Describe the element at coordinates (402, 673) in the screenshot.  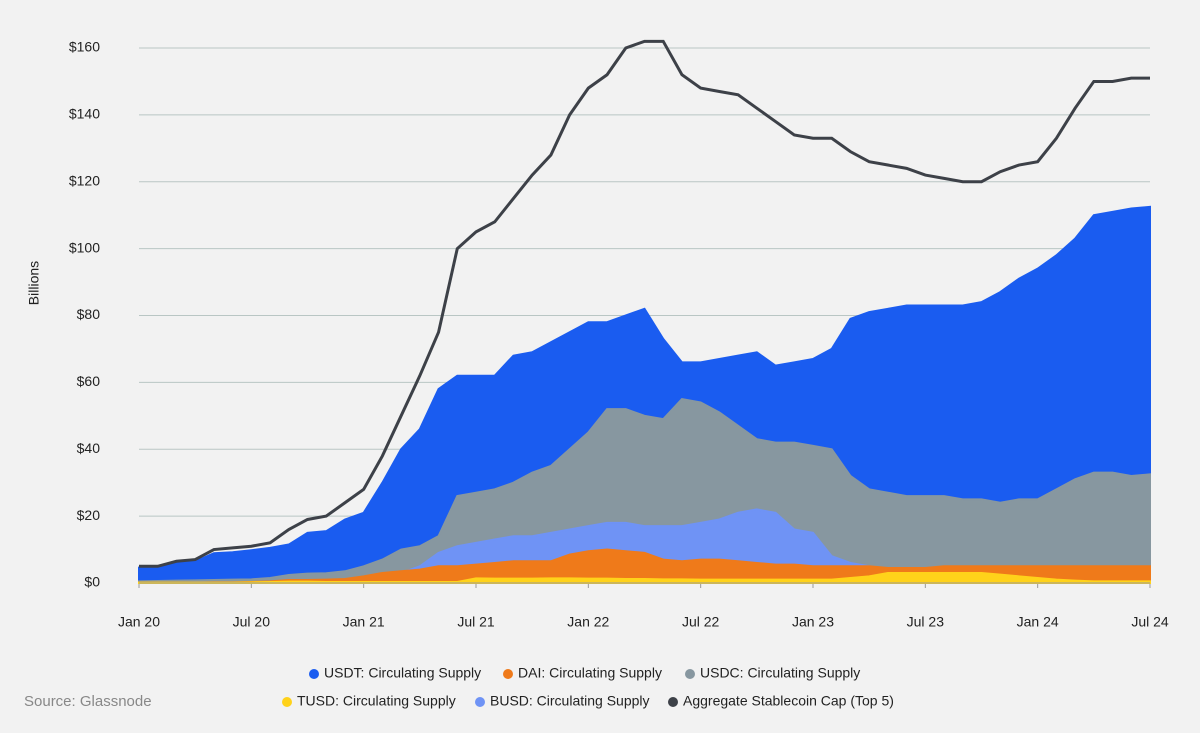
I see `legend-label: USDT: Circulating Supply` at that location.